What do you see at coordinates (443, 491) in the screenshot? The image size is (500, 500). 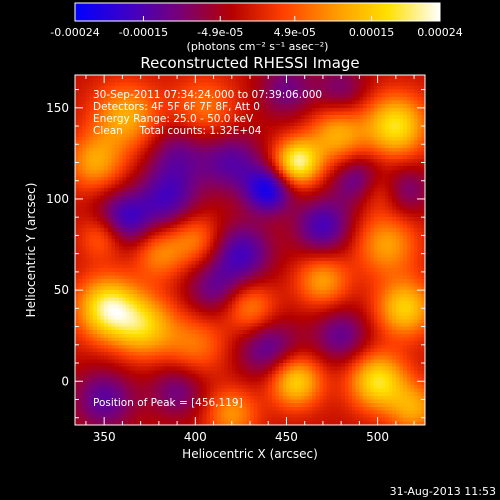 I see `footer-timestamp: 31-Aug-2013 11:53` at bounding box center [443, 491].